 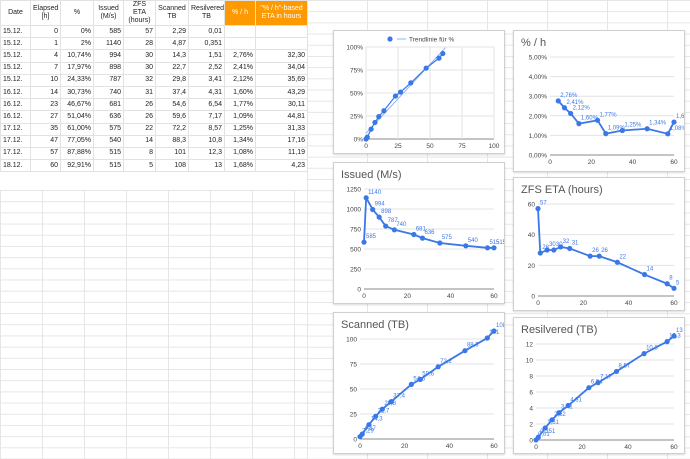 What do you see at coordinates (77, 92) in the screenshot?
I see `table-cell: 30,73%` at bounding box center [77, 92].